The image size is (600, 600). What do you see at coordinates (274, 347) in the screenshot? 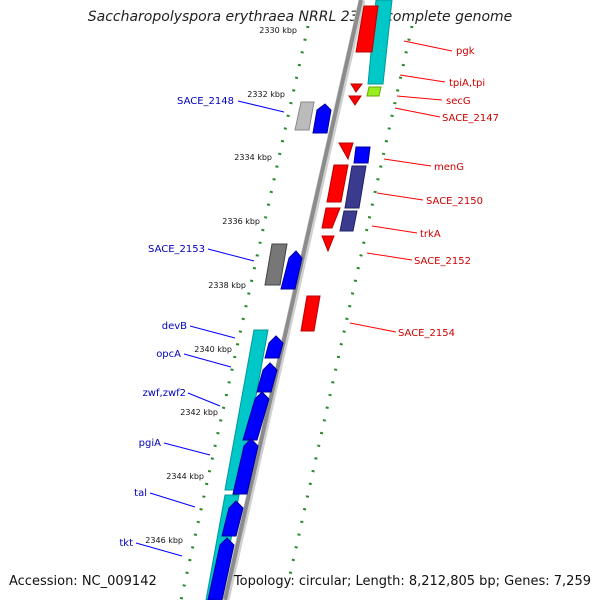
I see `gene-feature-devB` at bounding box center [274, 347].